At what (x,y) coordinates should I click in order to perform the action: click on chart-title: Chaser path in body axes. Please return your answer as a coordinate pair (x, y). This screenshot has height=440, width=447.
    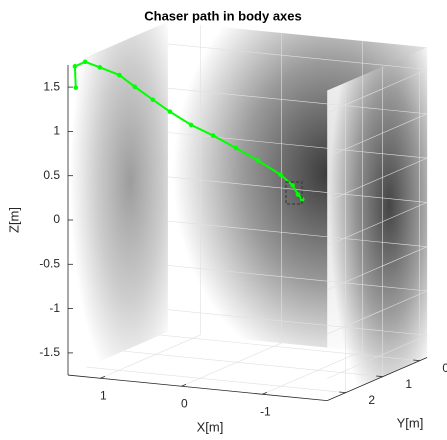
    Looking at the image, I should click on (223, 15).